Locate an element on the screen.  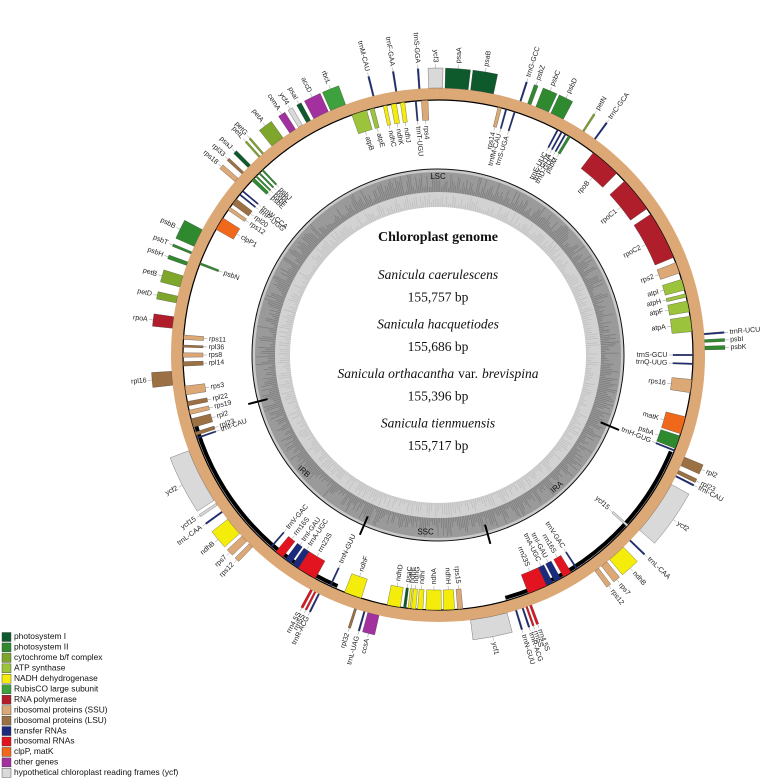
region-boundary is located at coordinates (257, 402).